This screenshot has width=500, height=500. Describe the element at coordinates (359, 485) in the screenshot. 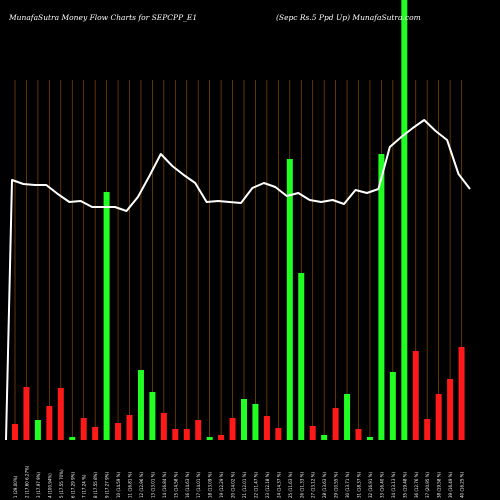

I see `x-tick-label: 31 (18.37 %)` at that location.